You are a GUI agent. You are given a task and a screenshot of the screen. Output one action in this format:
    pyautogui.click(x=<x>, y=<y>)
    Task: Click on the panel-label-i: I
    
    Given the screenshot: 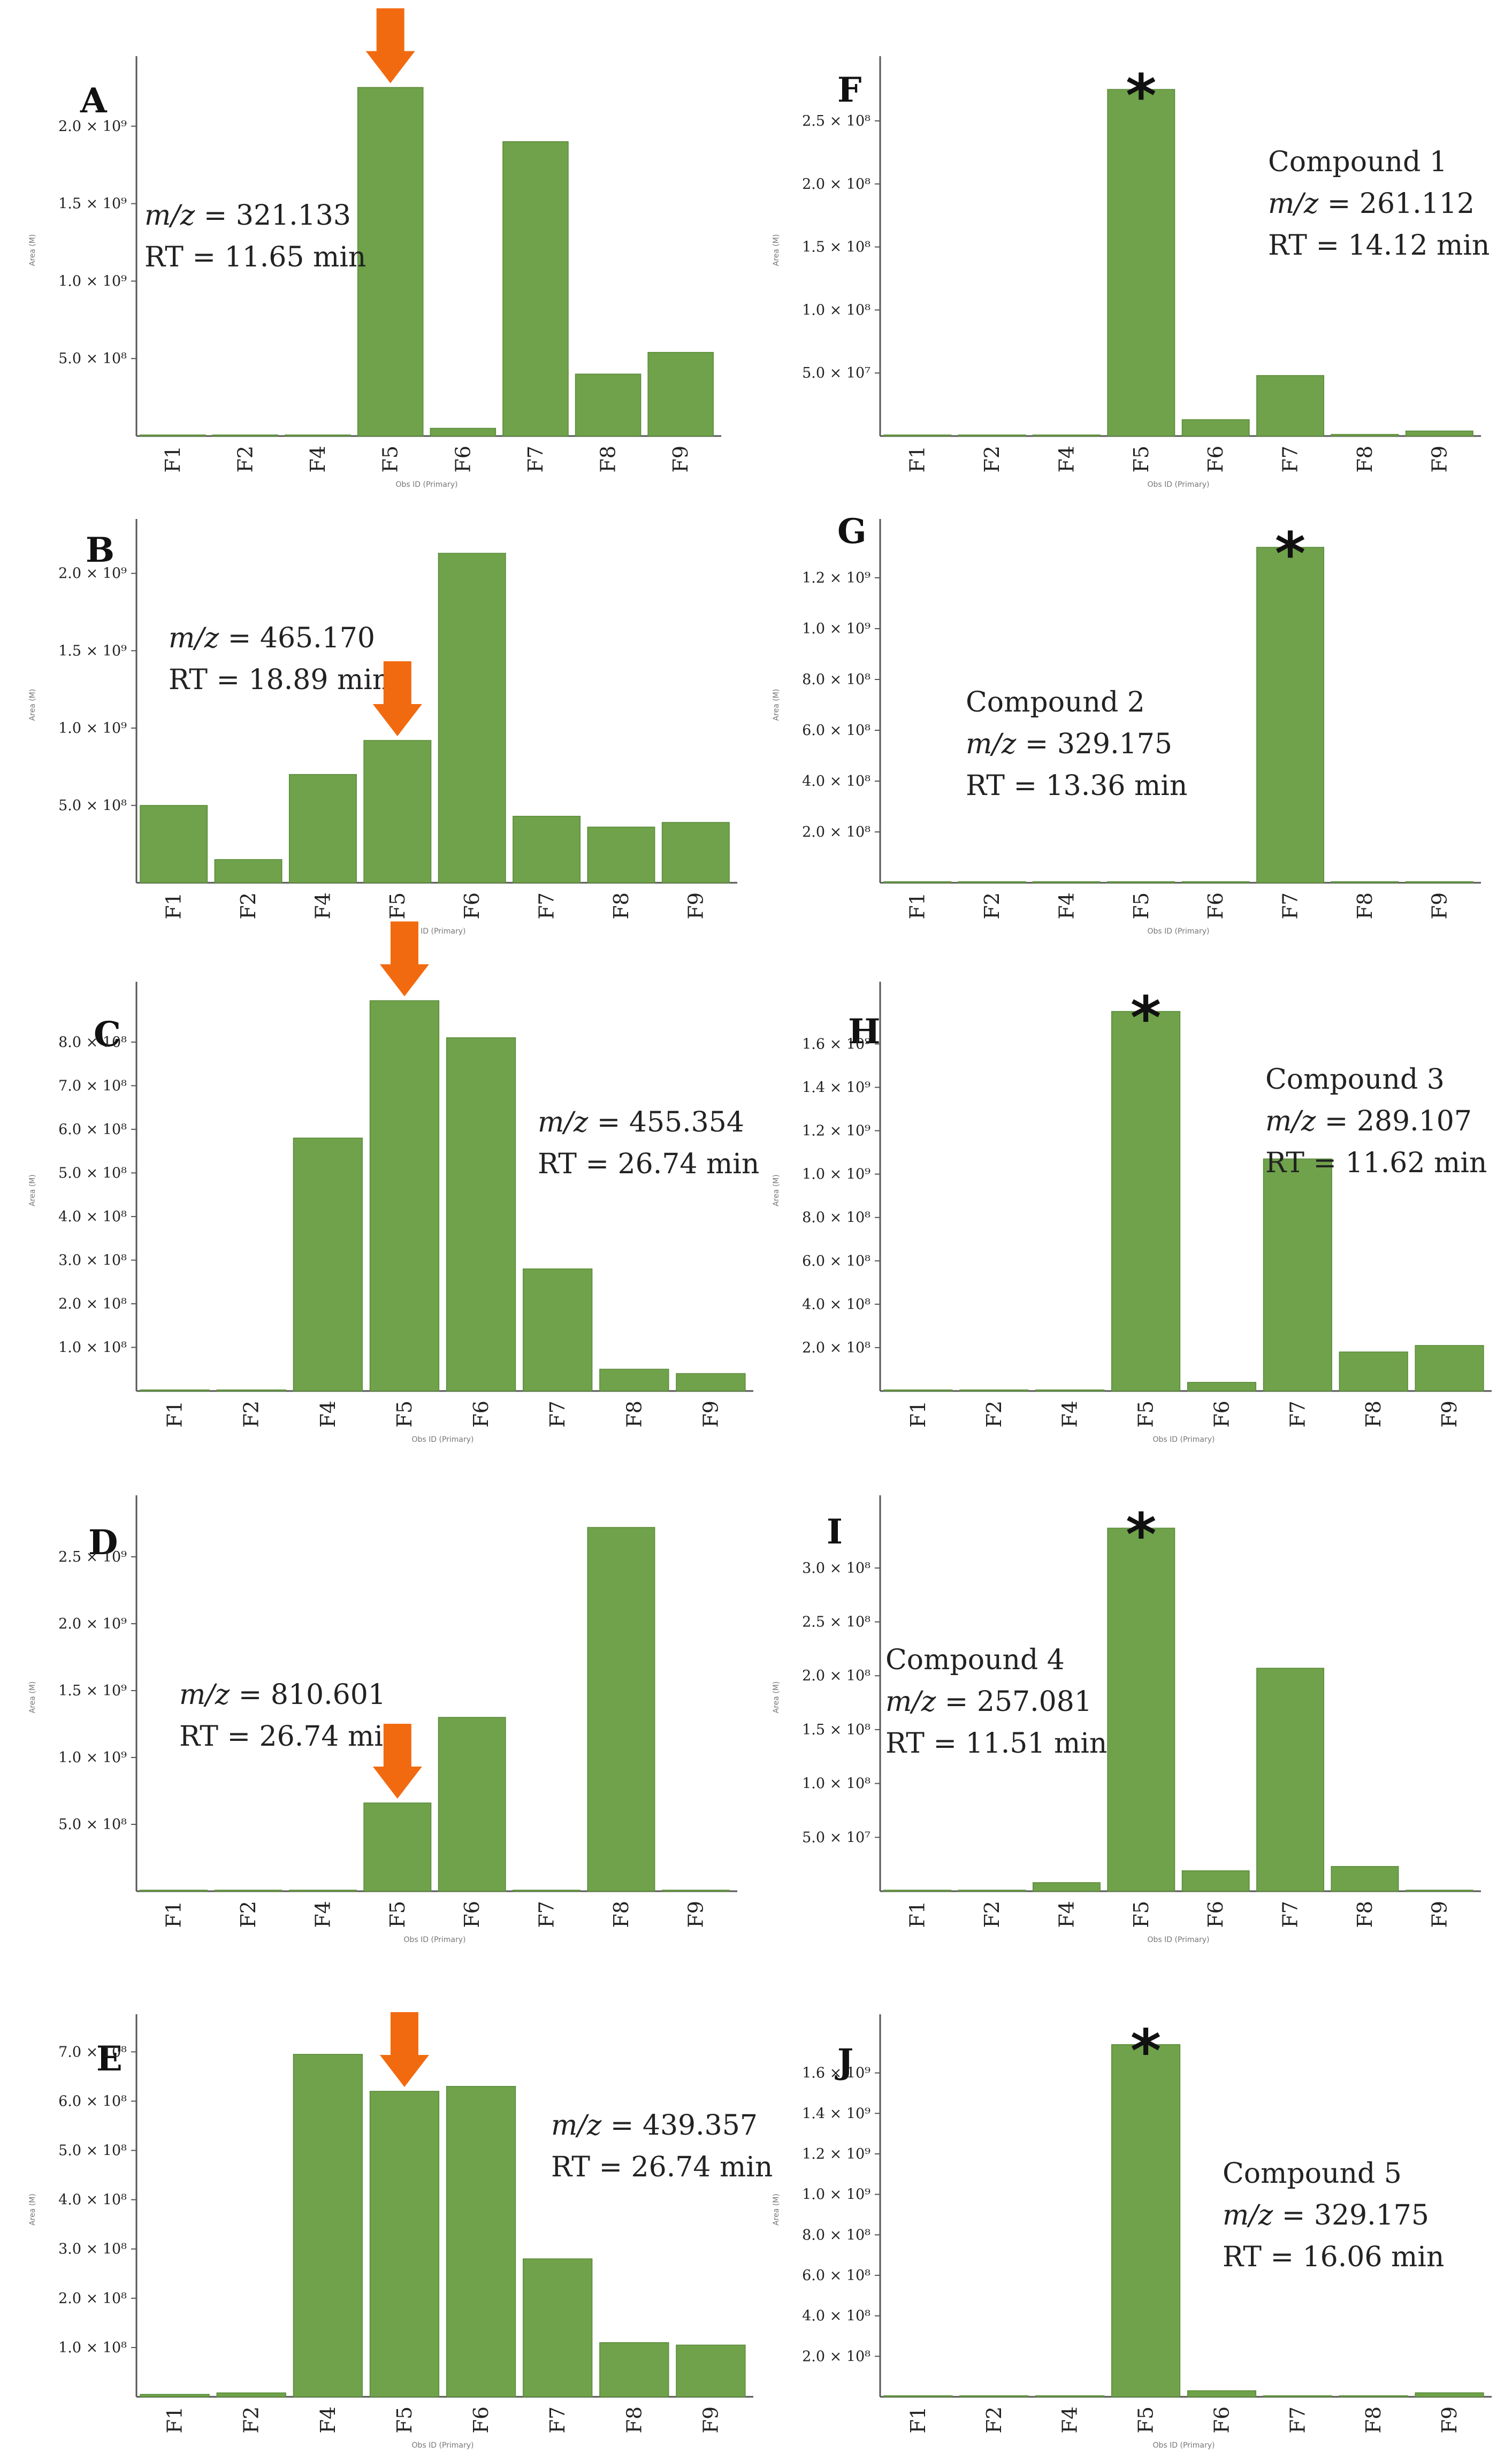 What is the action you would take?
    pyautogui.click(x=835, y=1532)
    